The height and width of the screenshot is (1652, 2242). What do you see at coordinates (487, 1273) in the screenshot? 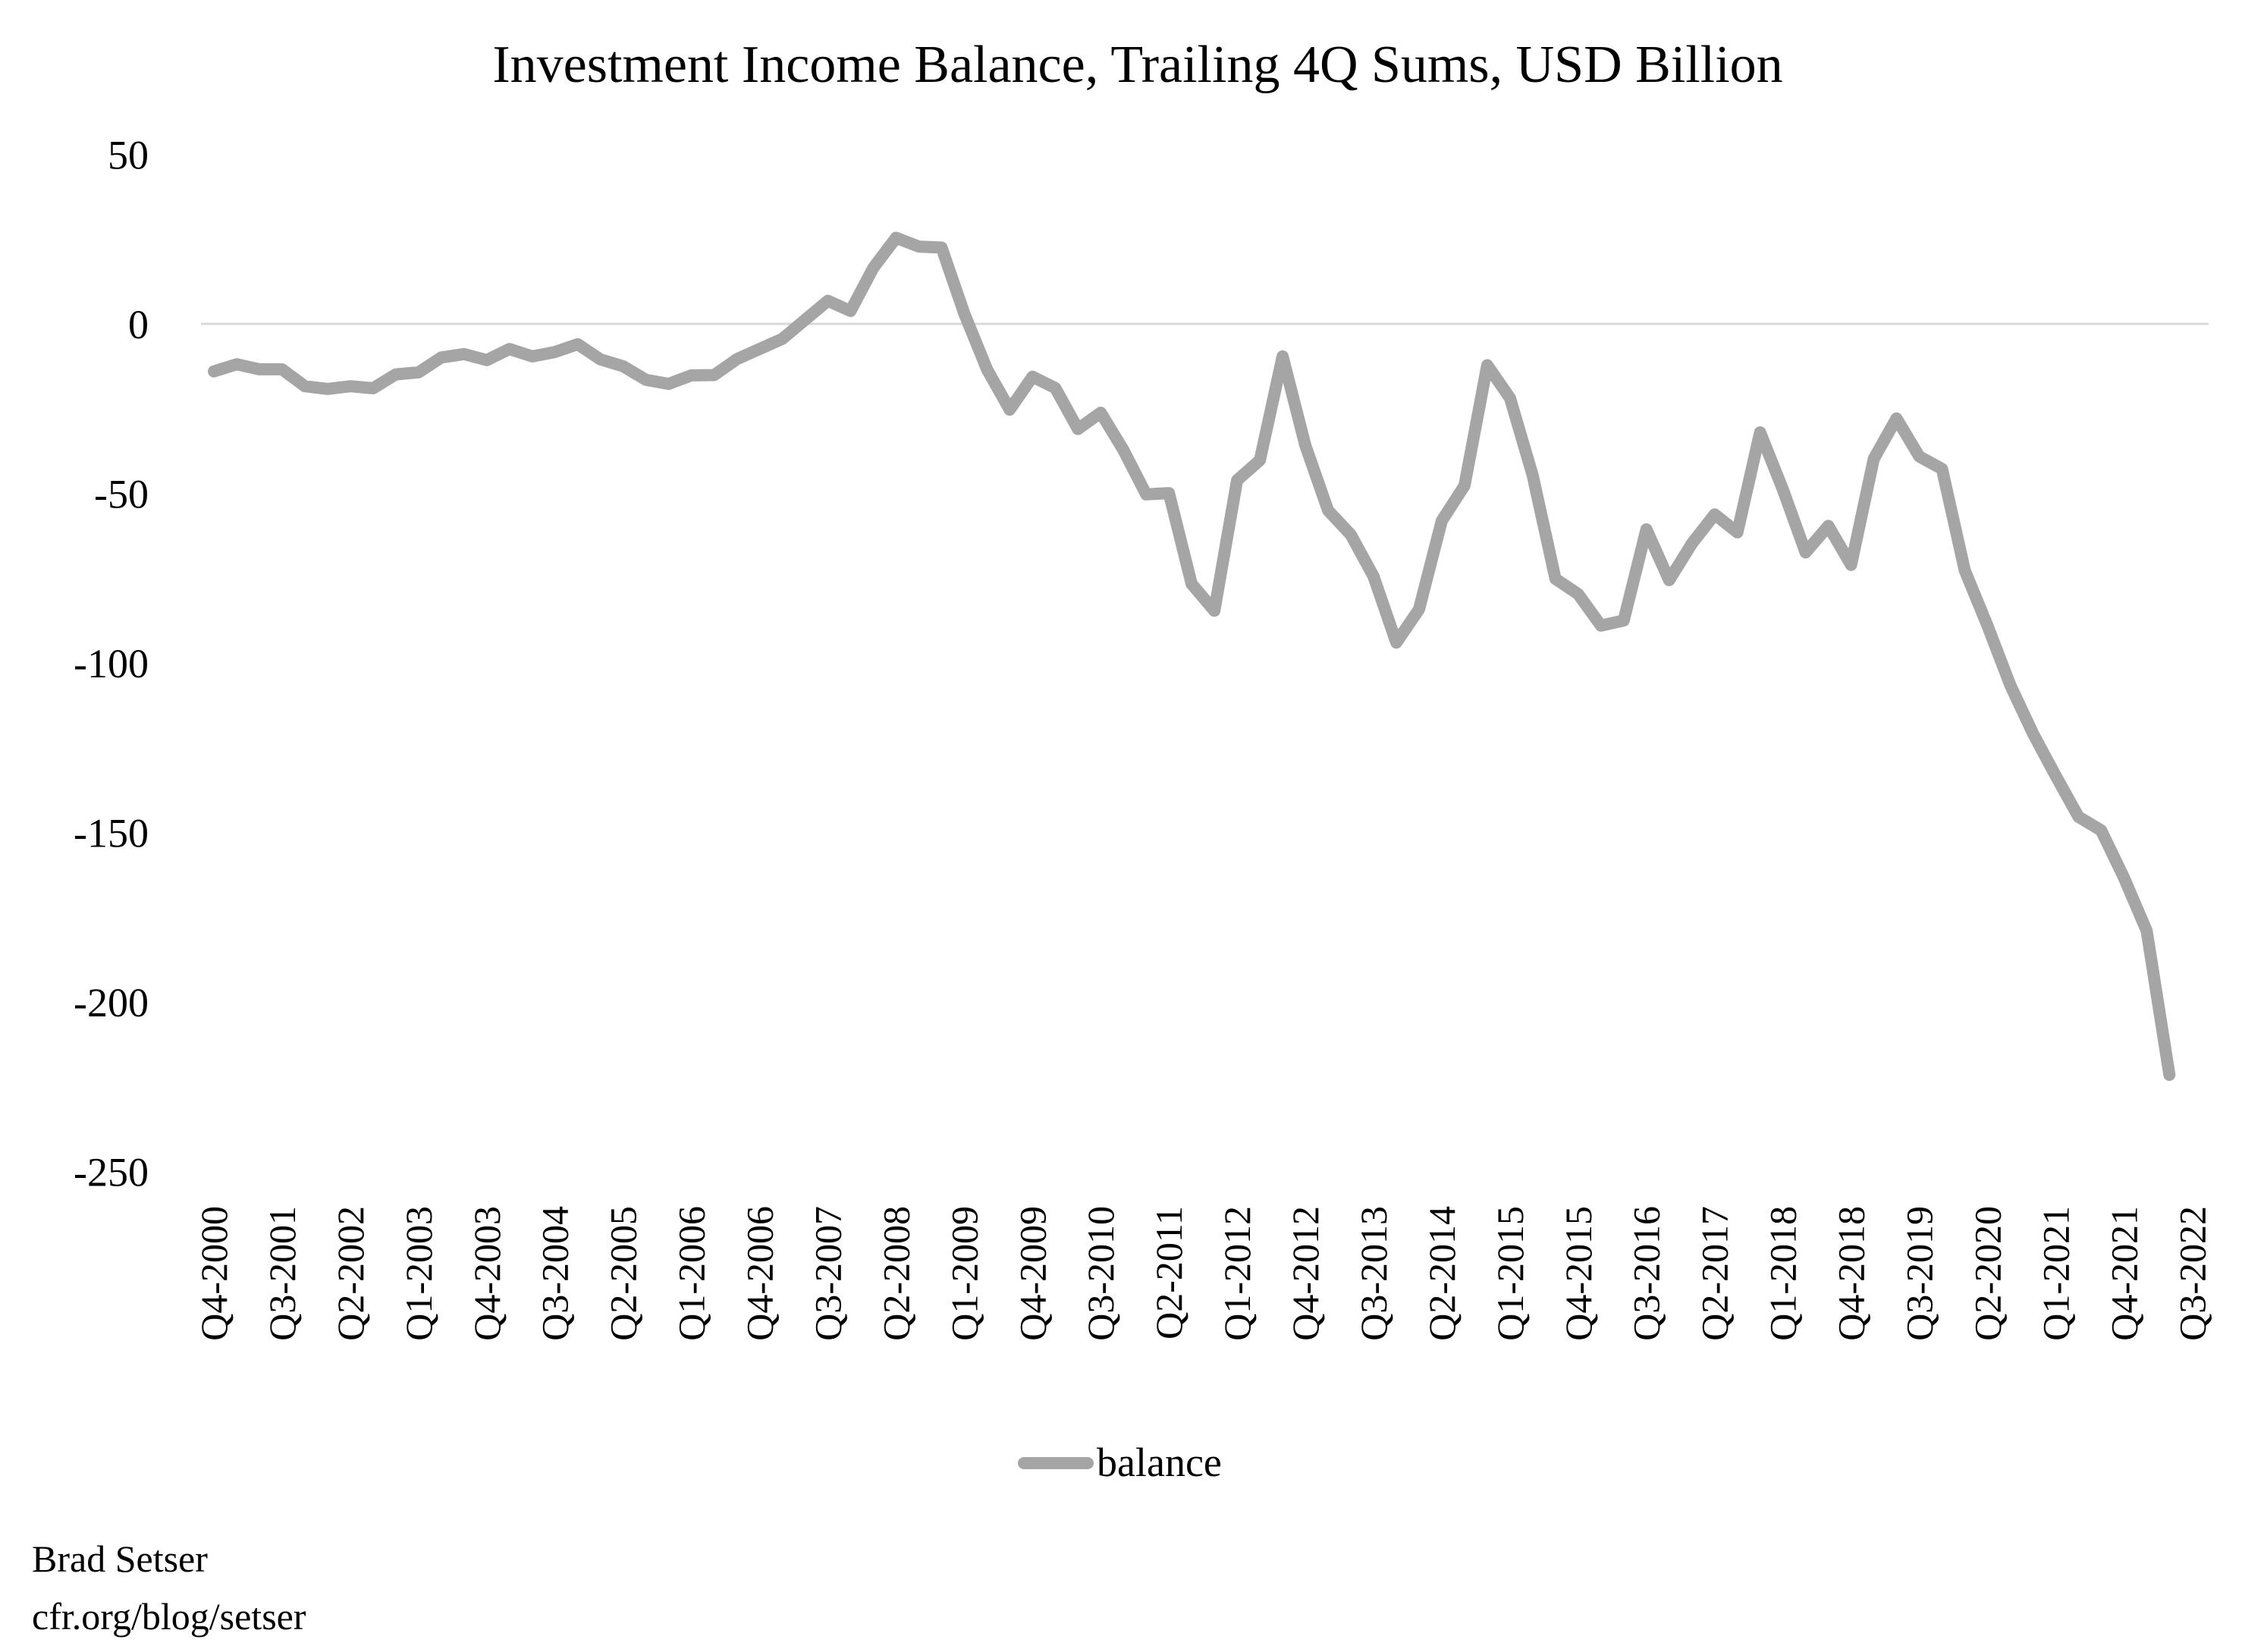
I see `x-tick-label: Q4-2003` at bounding box center [487, 1273].